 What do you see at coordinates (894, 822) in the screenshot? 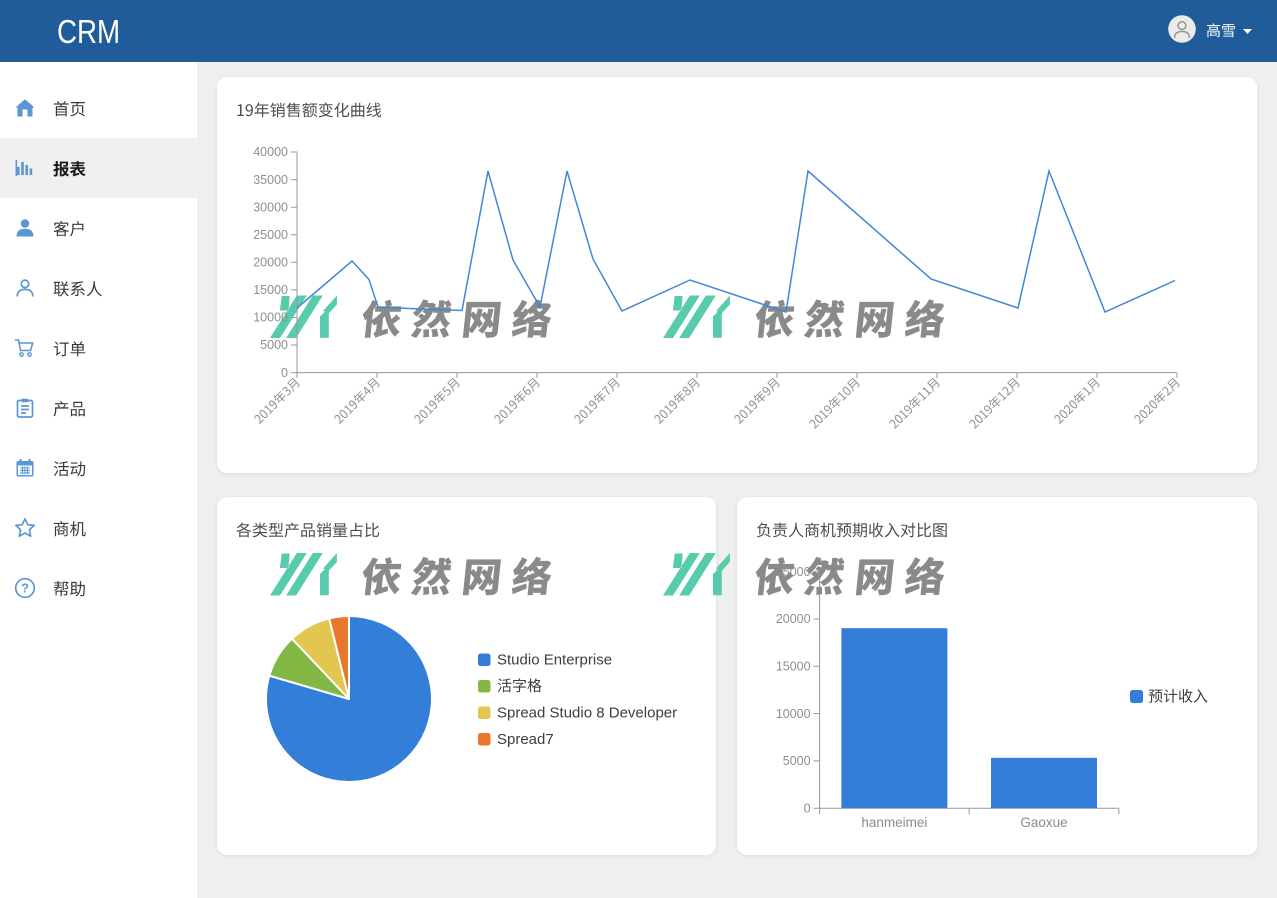
I see `svg-text: hanmeimei` at bounding box center [894, 822].